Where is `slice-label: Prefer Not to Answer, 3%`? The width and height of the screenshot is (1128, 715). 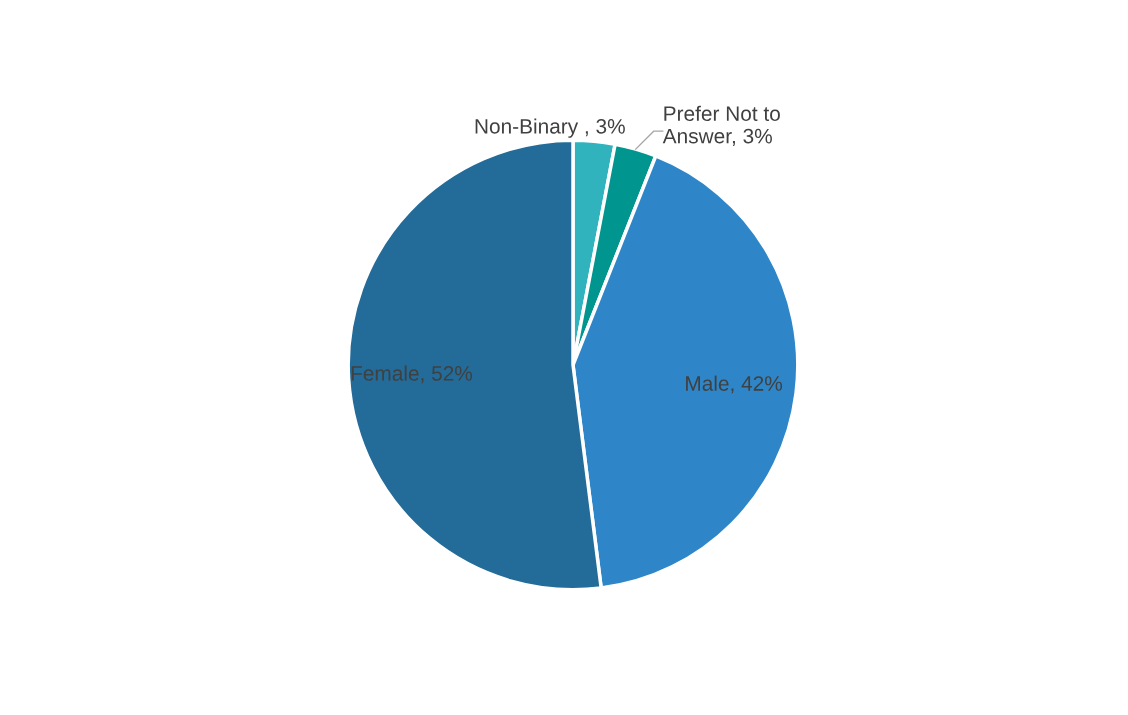 slice-label: Prefer Not to Answer, 3% is located at coordinates (721, 125).